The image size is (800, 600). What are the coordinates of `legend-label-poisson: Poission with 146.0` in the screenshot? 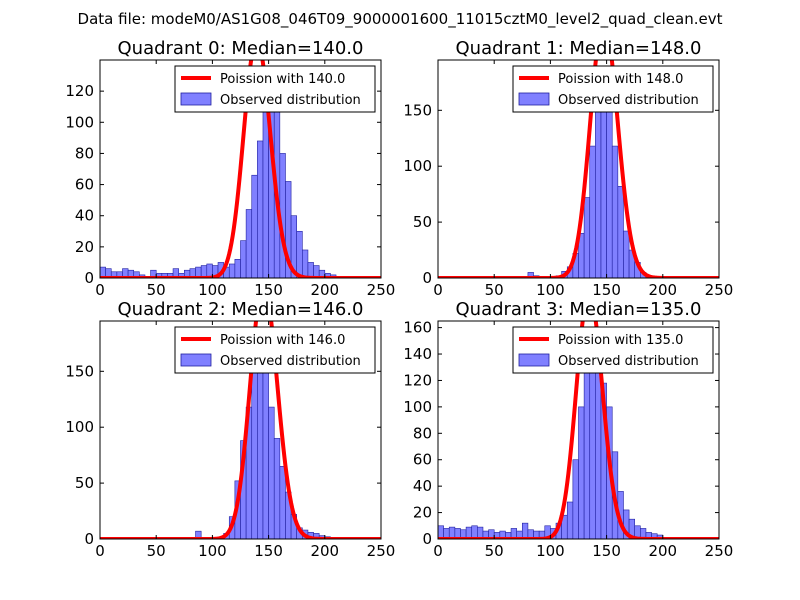 It's located at (282, 340).